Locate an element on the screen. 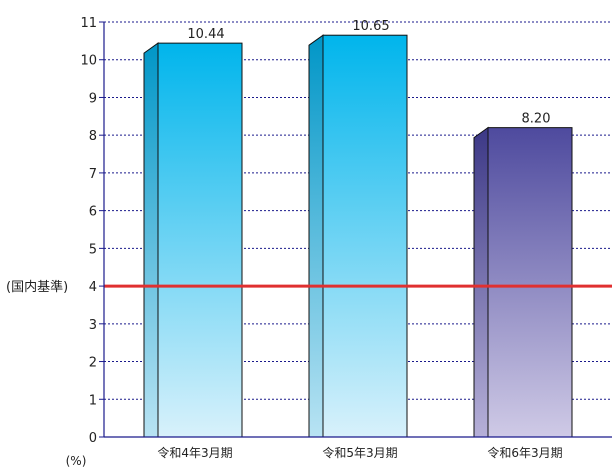  y-tick-label: 6 is located at coordinates (93, 212).